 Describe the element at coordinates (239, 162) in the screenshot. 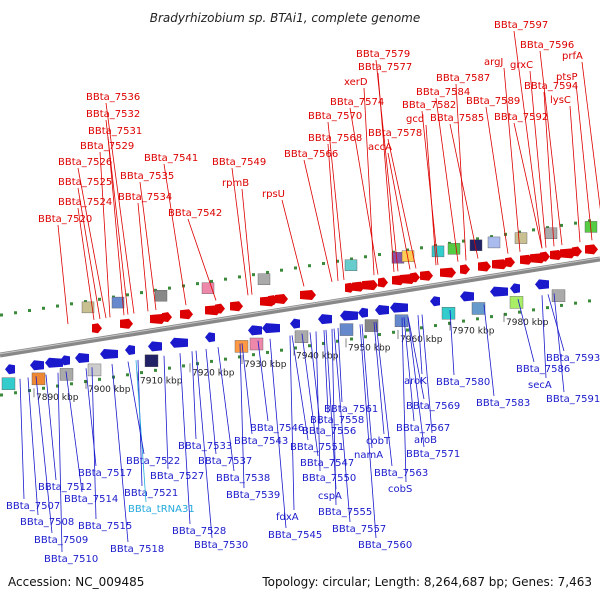

I see `top-gene-label: BBta_7549` at that location.